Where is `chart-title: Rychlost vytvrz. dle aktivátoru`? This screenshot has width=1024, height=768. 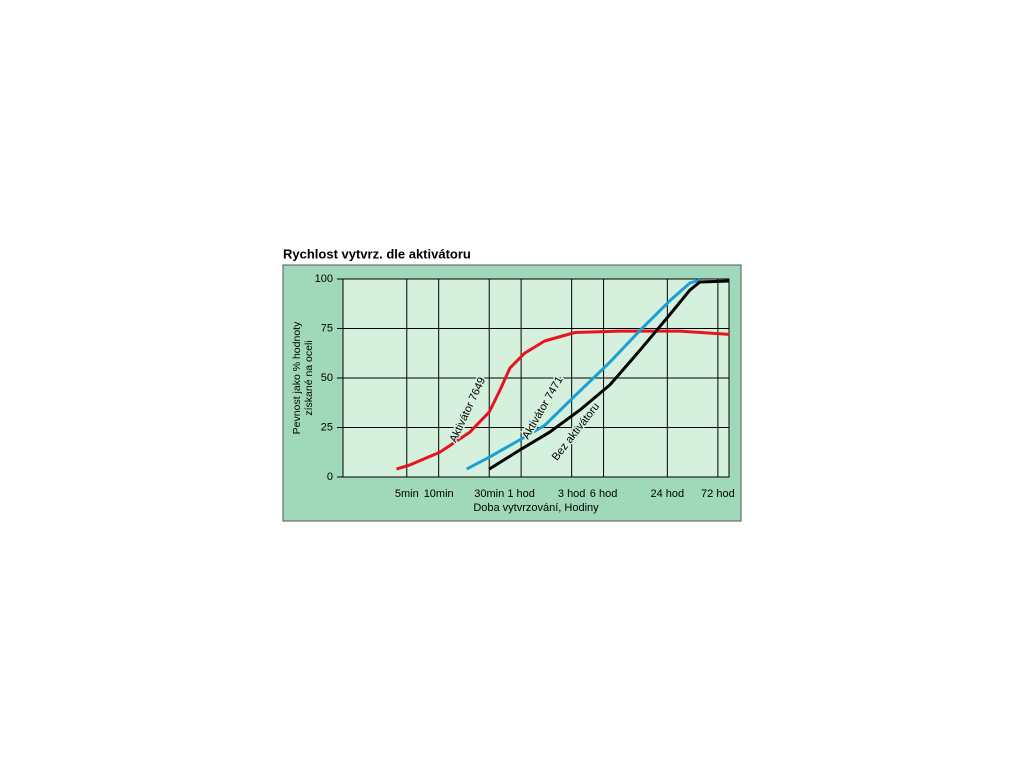 chart-title: Rychlost vytvrz. dle aktivátoru is located at coordinates (377, 253).